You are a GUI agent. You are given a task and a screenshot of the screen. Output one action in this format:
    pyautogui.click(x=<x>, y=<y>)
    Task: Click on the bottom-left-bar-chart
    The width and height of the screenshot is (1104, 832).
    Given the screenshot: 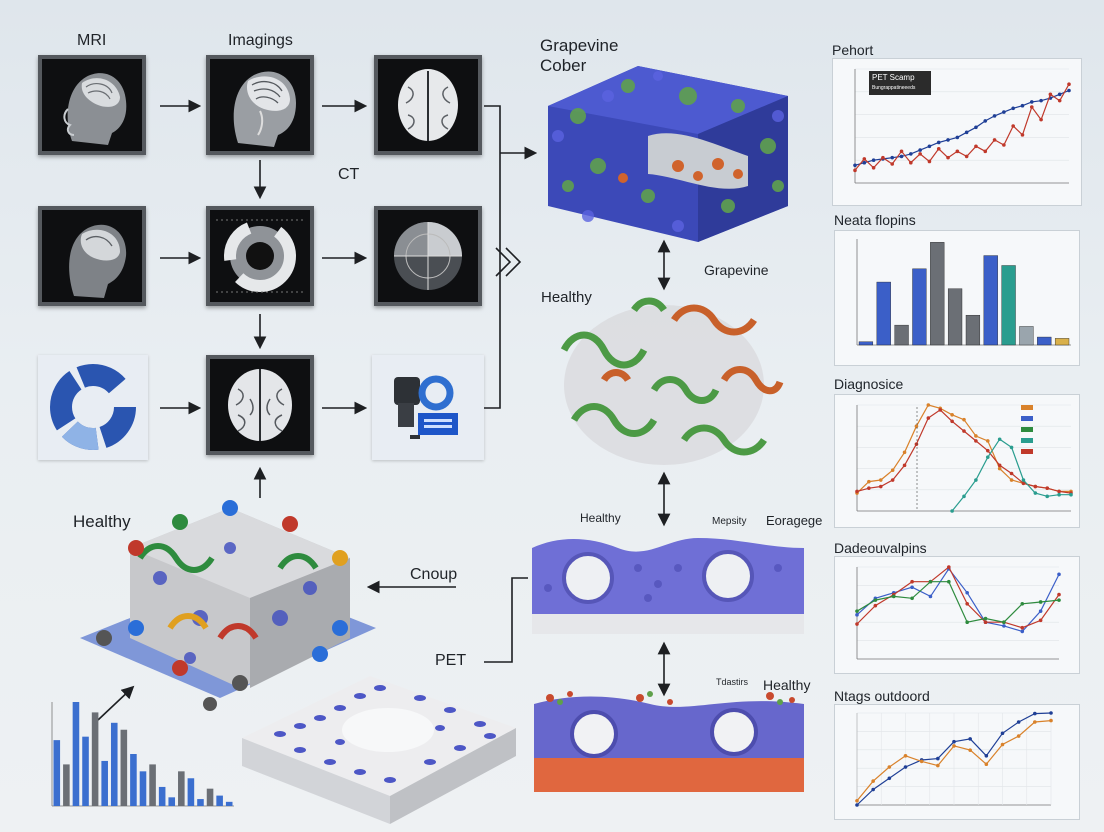 What is the action you would take?
    pyautogui.click(x=142, y=754)
    